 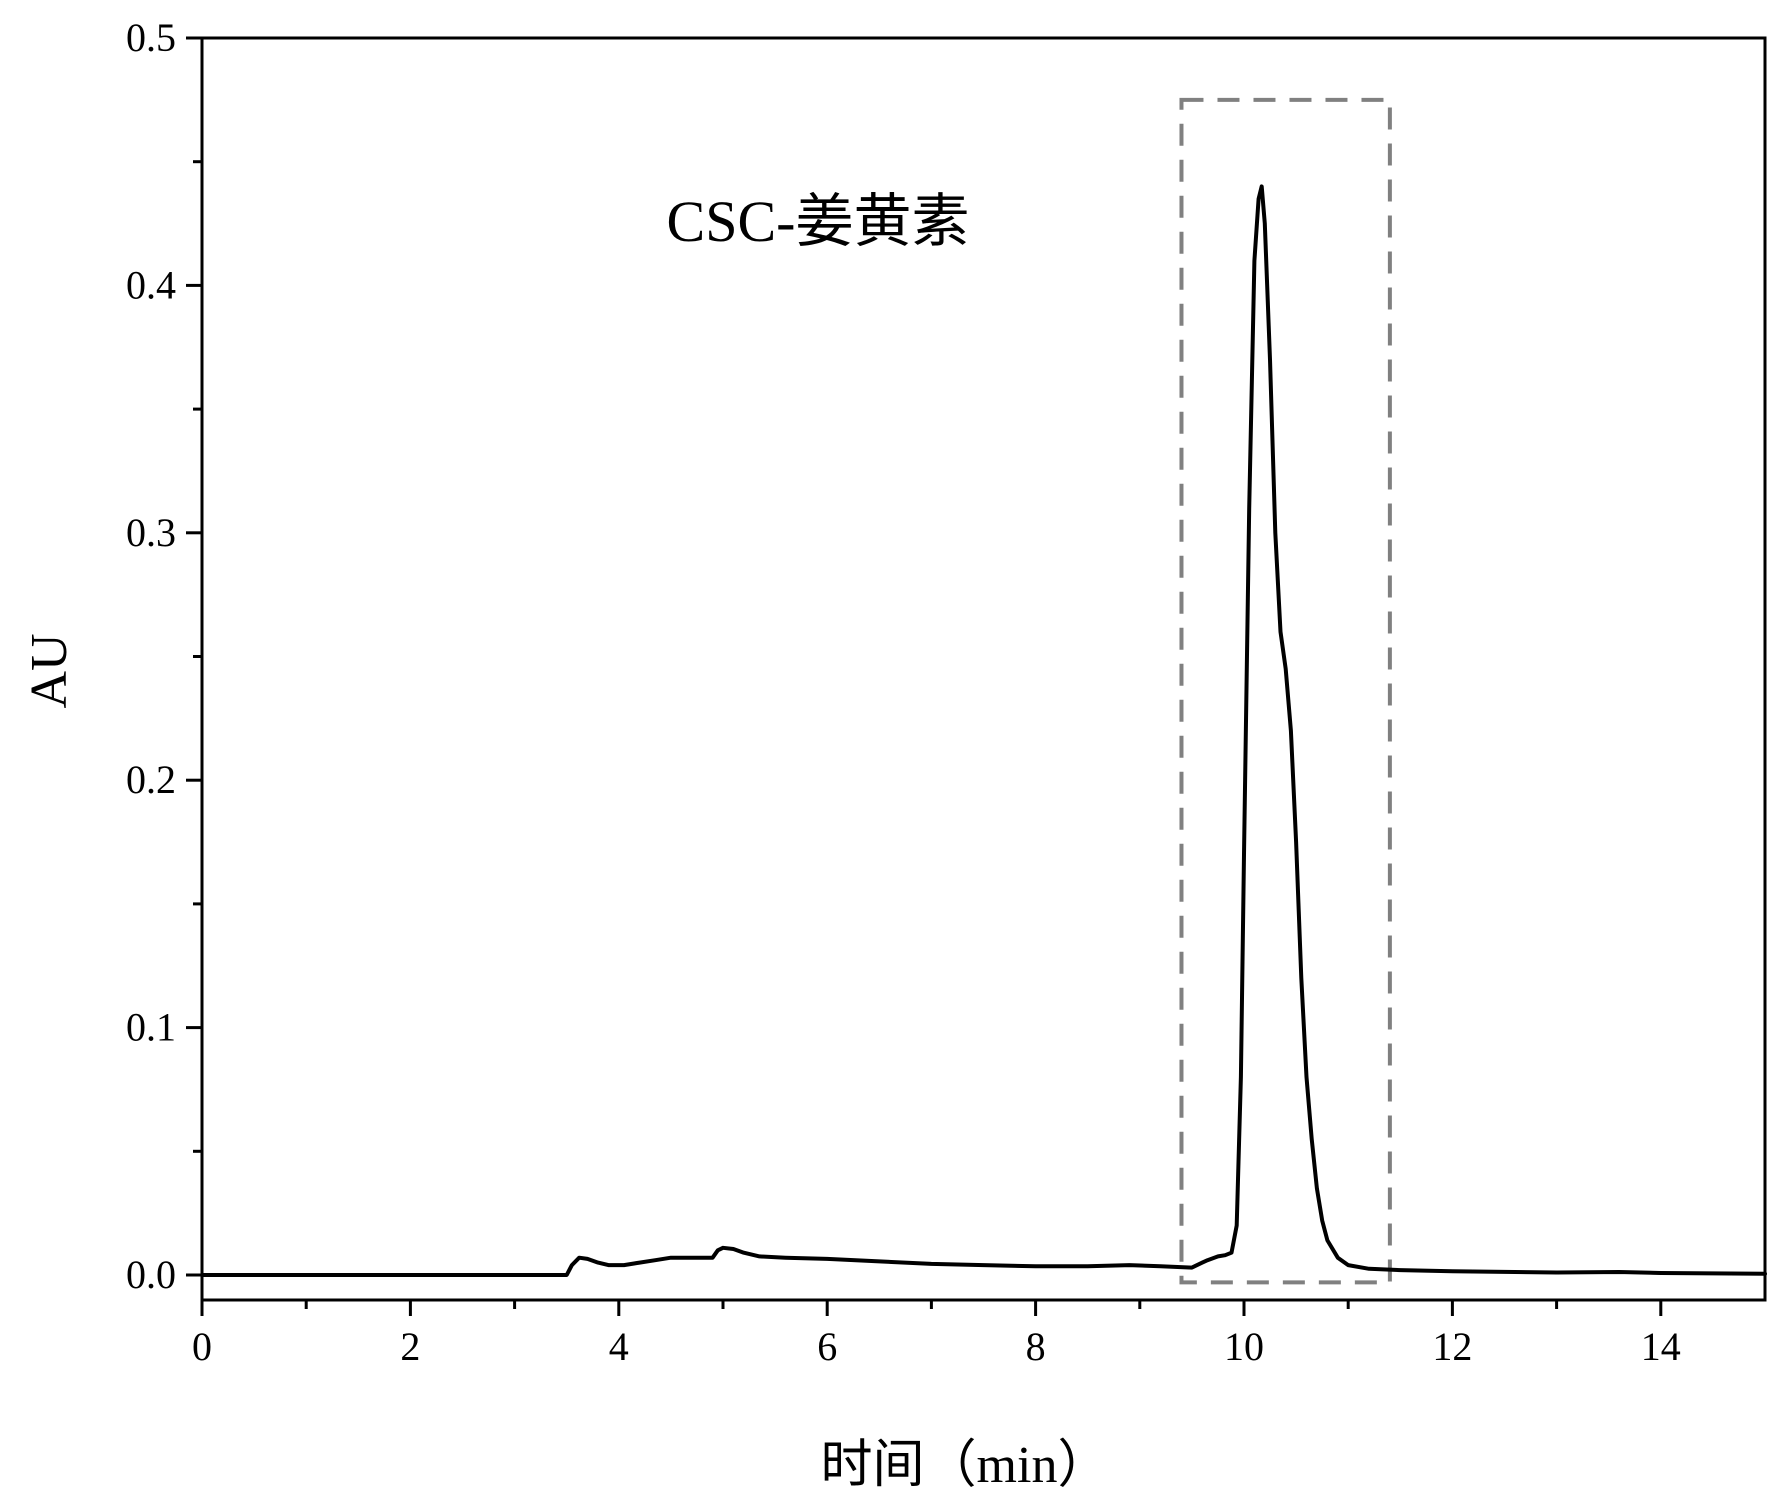 I want to click on x-tick-label: 12, so click(x=1452, y=1346).